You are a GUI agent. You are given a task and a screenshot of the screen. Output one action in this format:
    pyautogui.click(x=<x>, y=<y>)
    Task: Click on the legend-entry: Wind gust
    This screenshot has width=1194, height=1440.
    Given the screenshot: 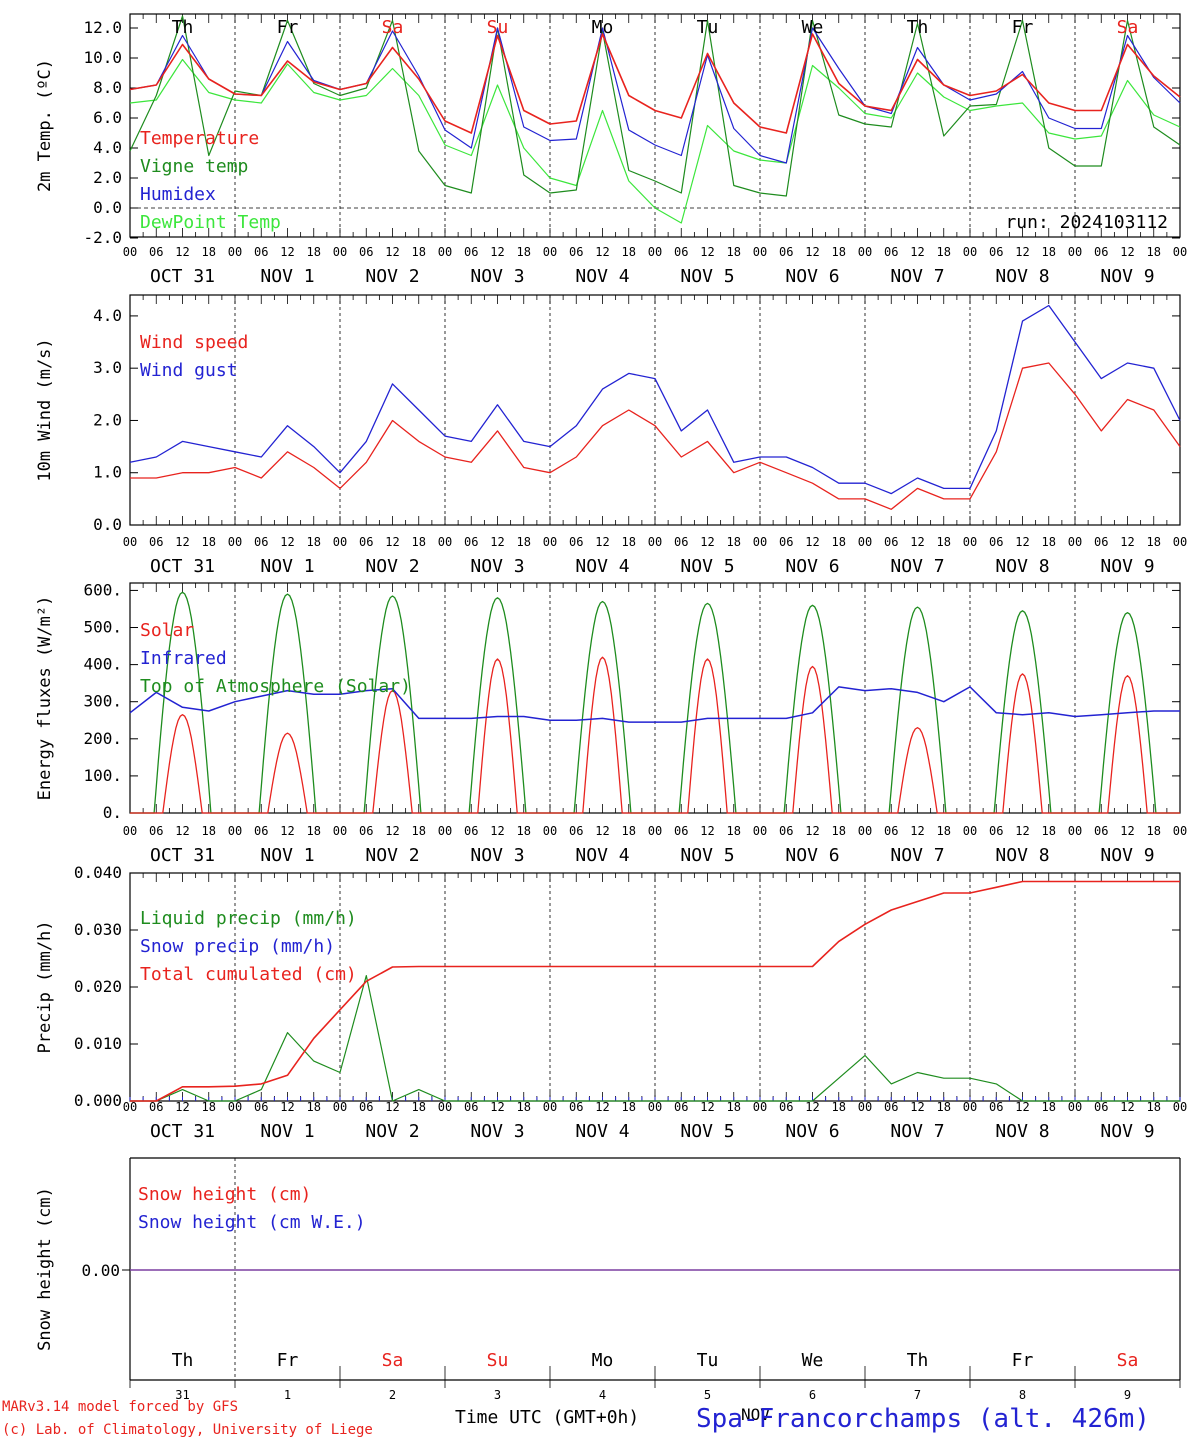 What is the action you would take?
    pyautogui.click(x=189, y=370)
    